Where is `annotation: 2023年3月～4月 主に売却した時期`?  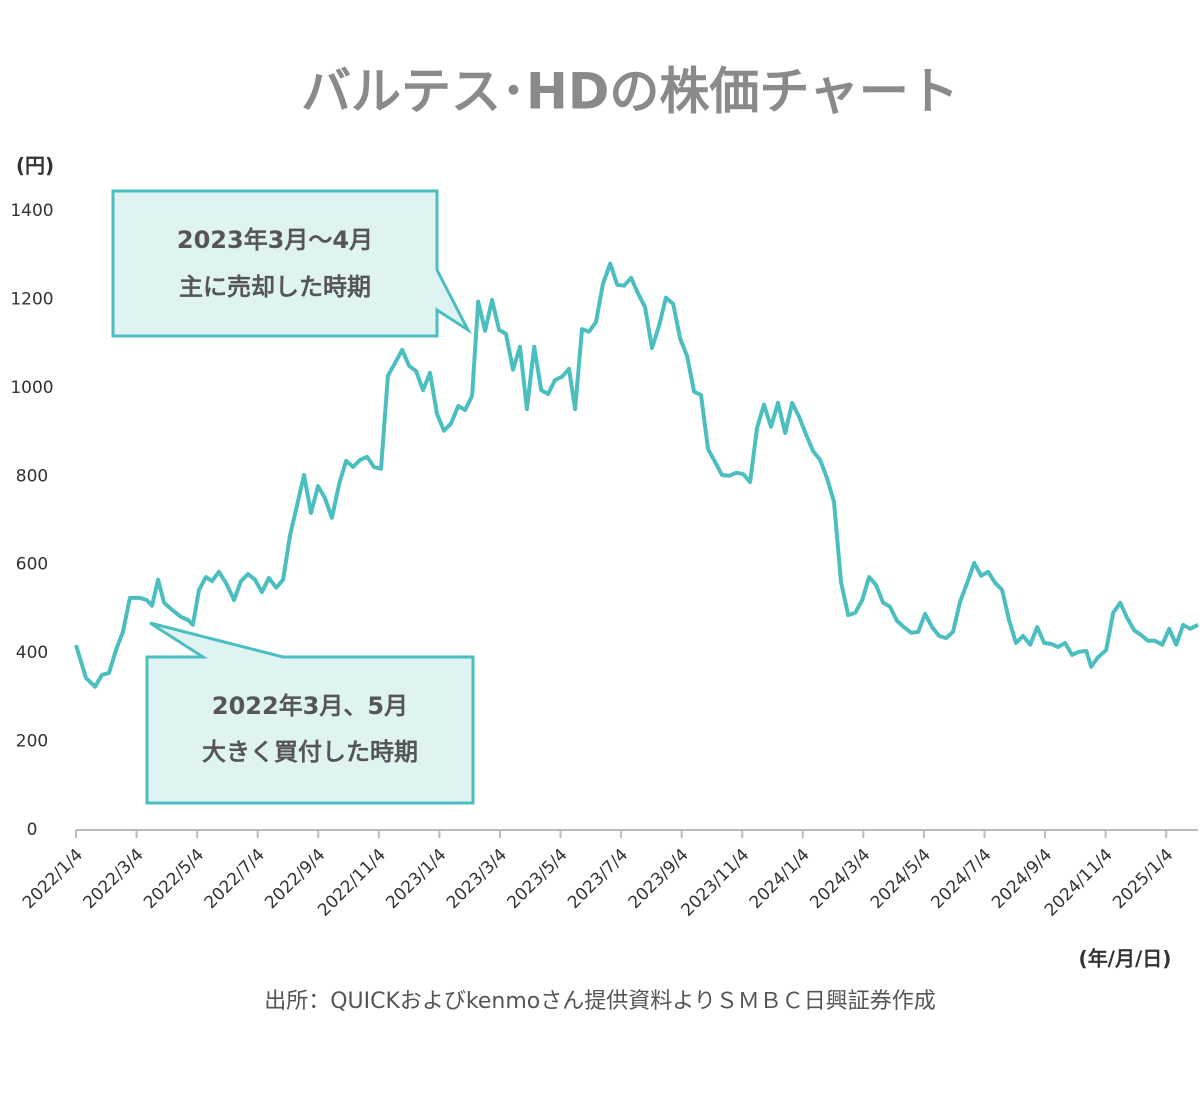 annotation: 2023年3月～4月 主に売却した時期 is located at coordinates (291, 263).